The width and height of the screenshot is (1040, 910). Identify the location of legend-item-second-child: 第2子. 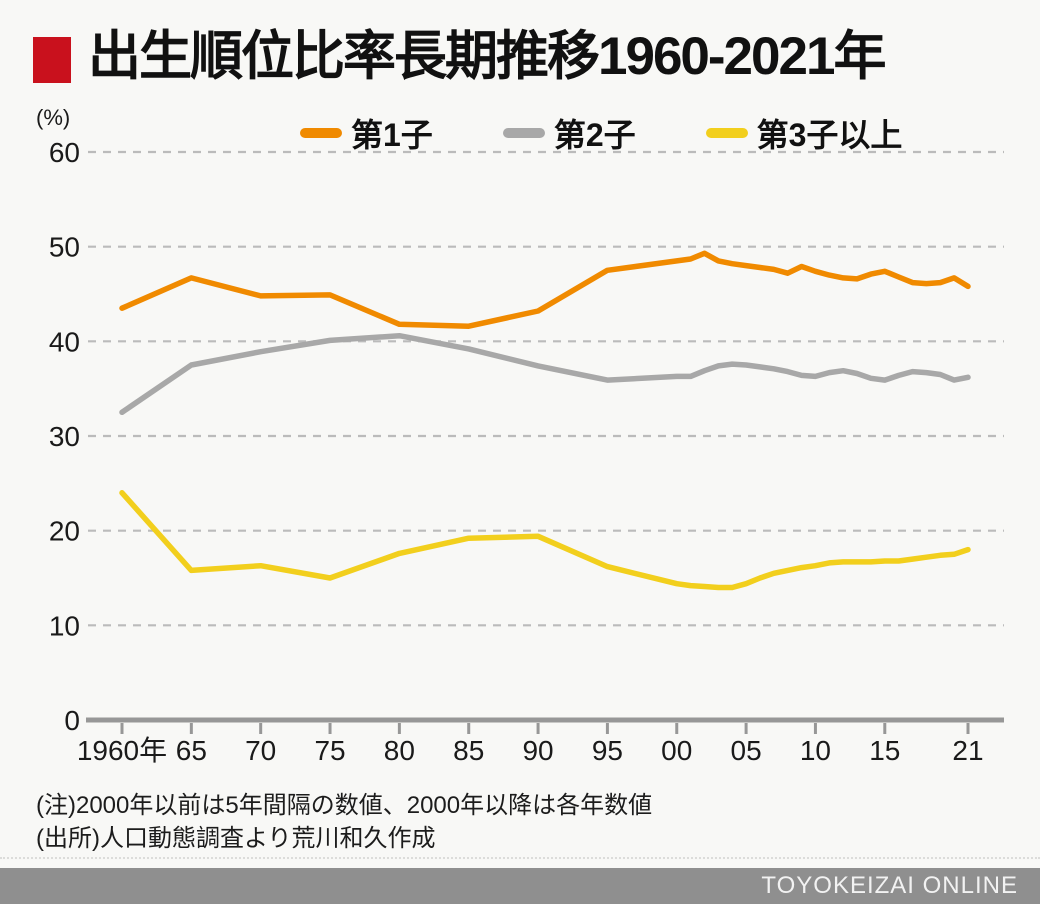
(569, 133).